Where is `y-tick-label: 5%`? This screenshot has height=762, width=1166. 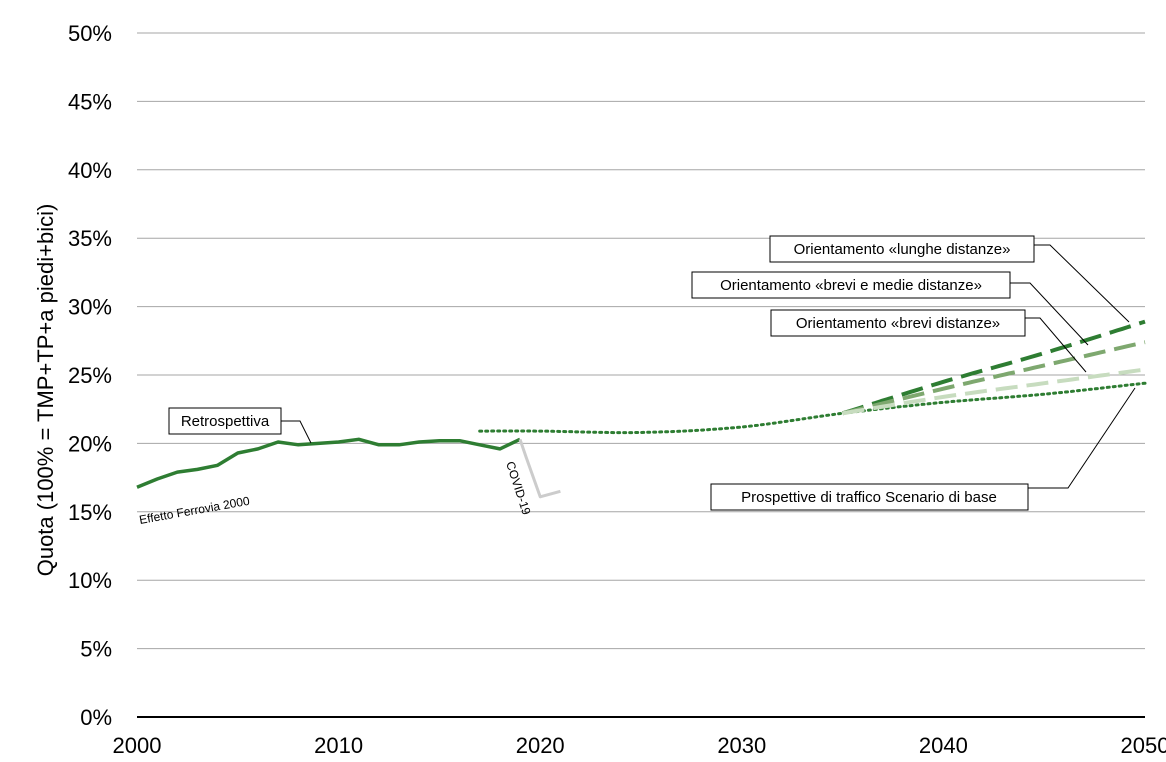
y-tick-label: 5% is located at coordinates (96, 649).